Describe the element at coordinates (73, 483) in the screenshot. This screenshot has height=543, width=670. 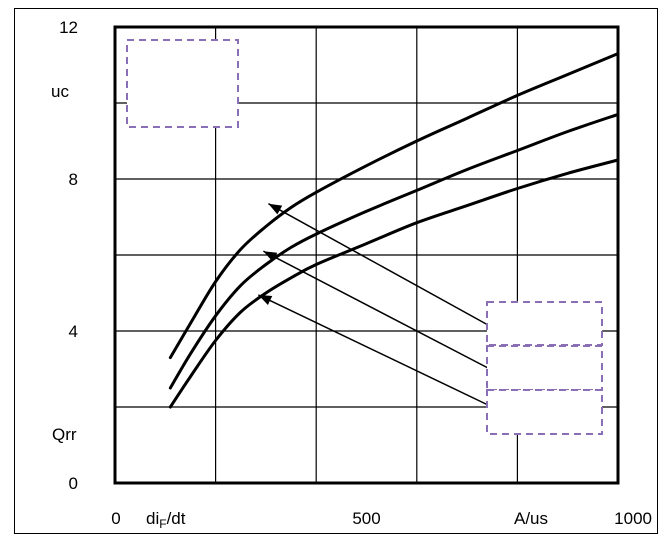
I see `y-tick-label: 0` at that location.